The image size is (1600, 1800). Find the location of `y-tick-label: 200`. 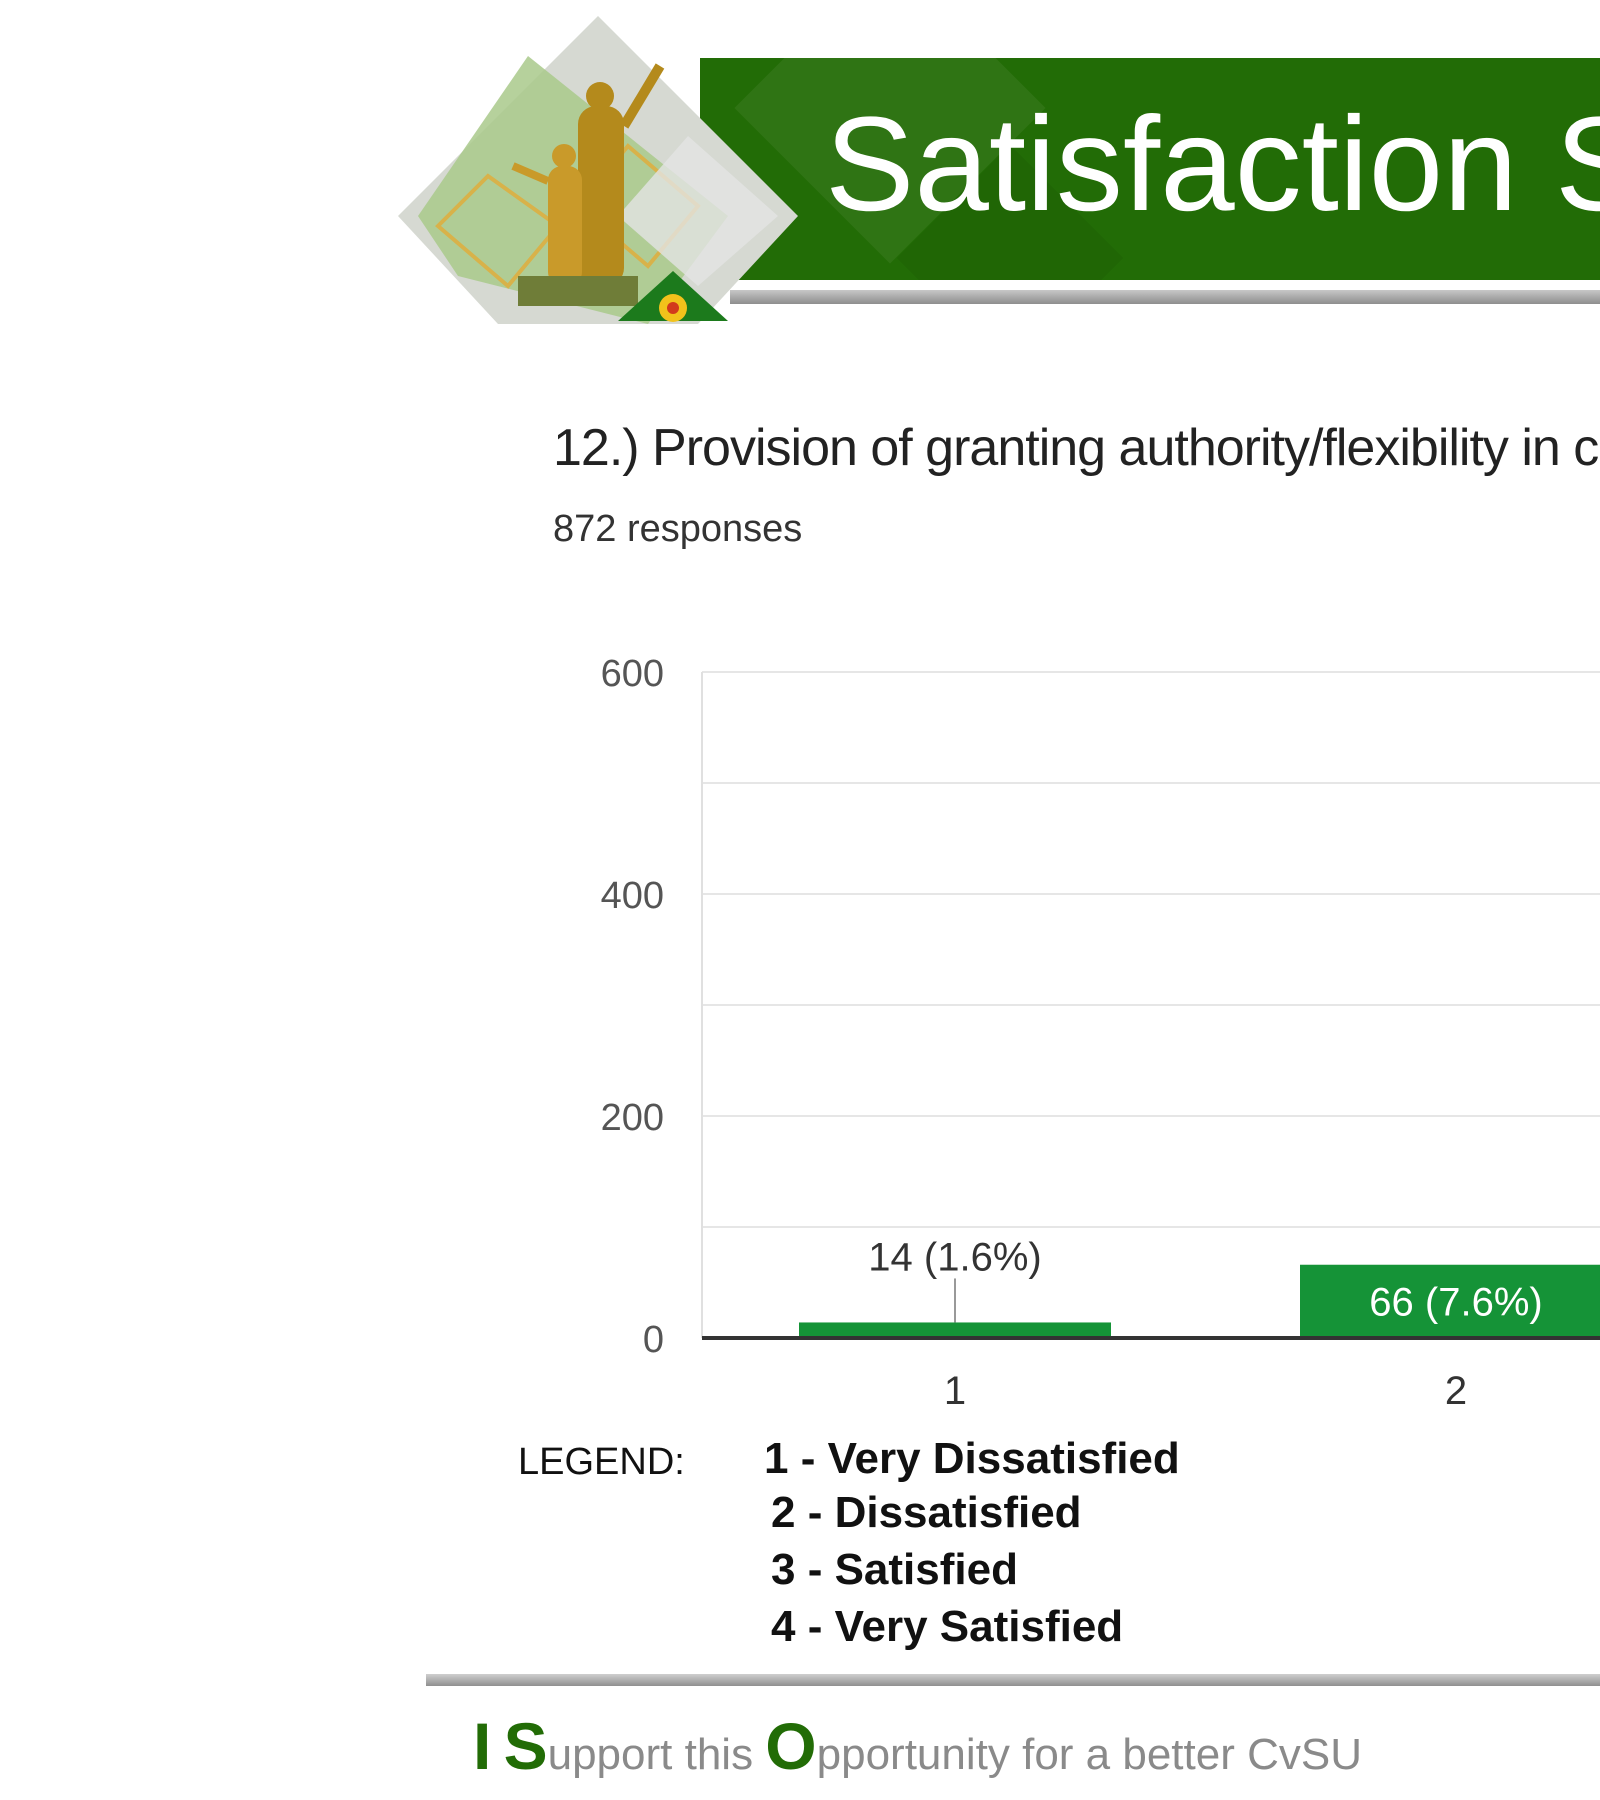

y-tick-label: 200 is located at coordinates (632, 1118).